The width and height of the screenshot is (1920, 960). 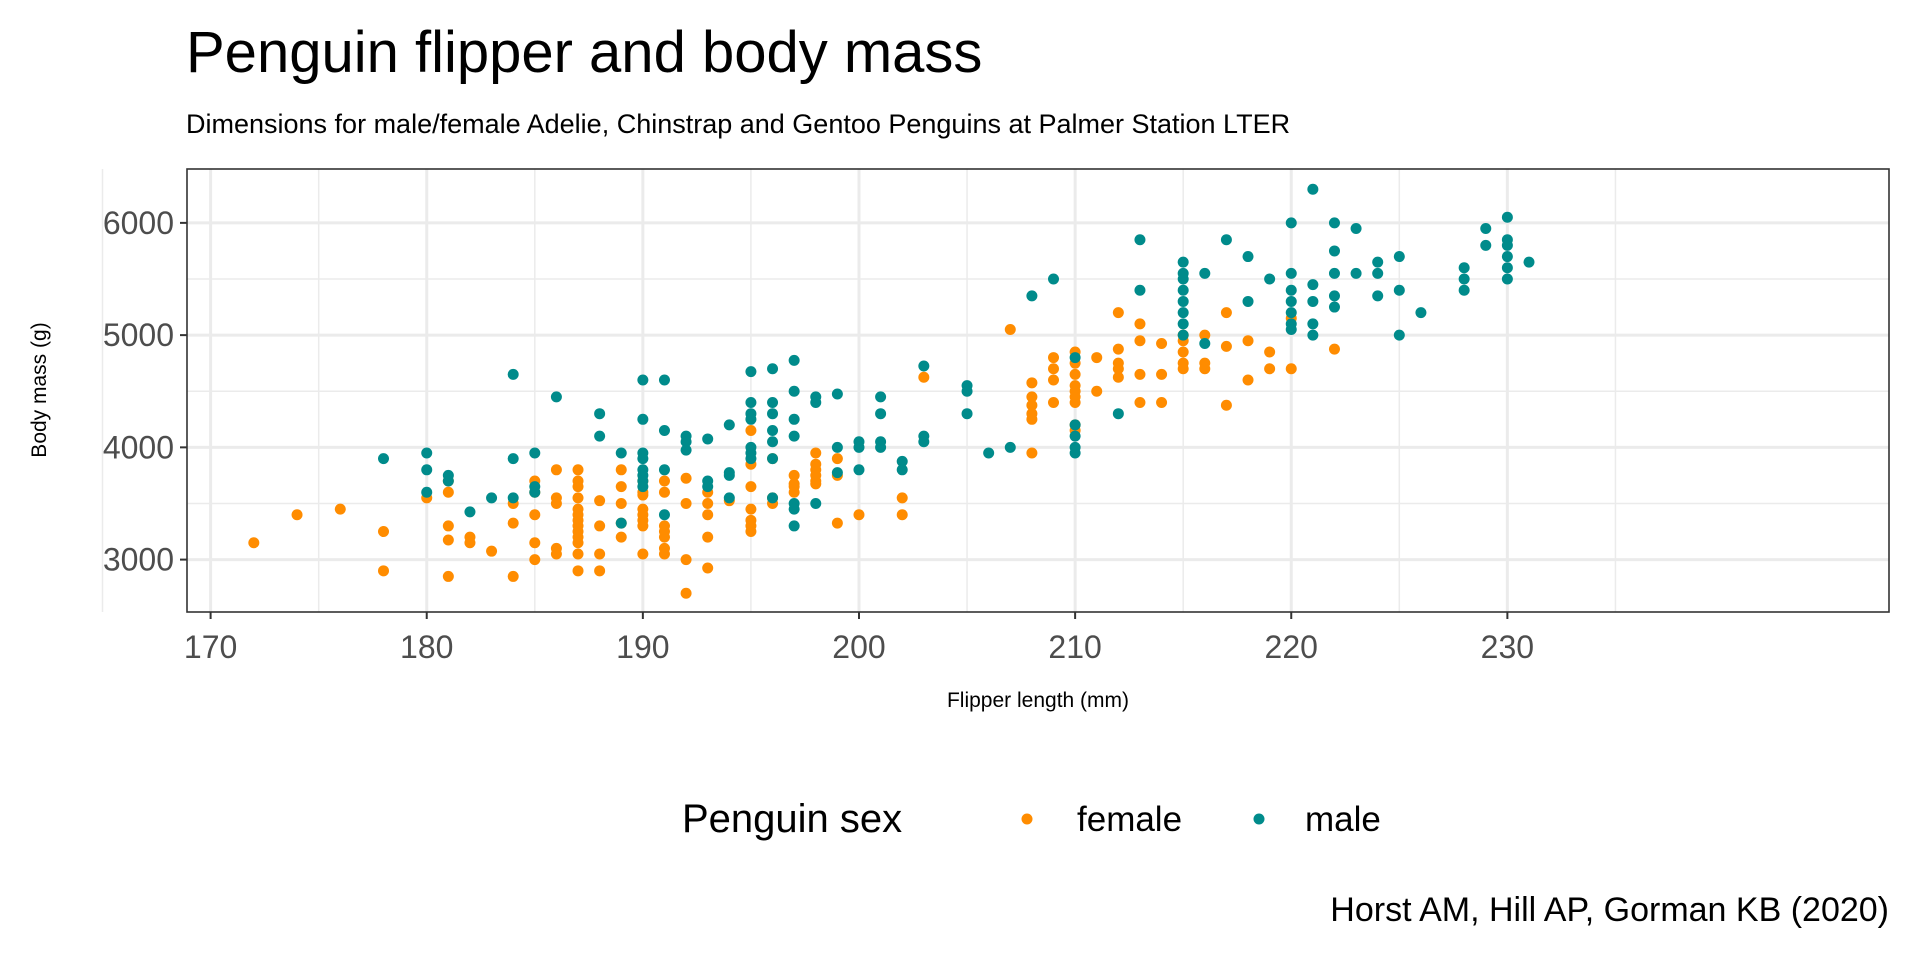 What do you see at coordinates (1129, 819) in the screenshot?
I see `legend-label-female: female` at bounding box center [1129, 819].